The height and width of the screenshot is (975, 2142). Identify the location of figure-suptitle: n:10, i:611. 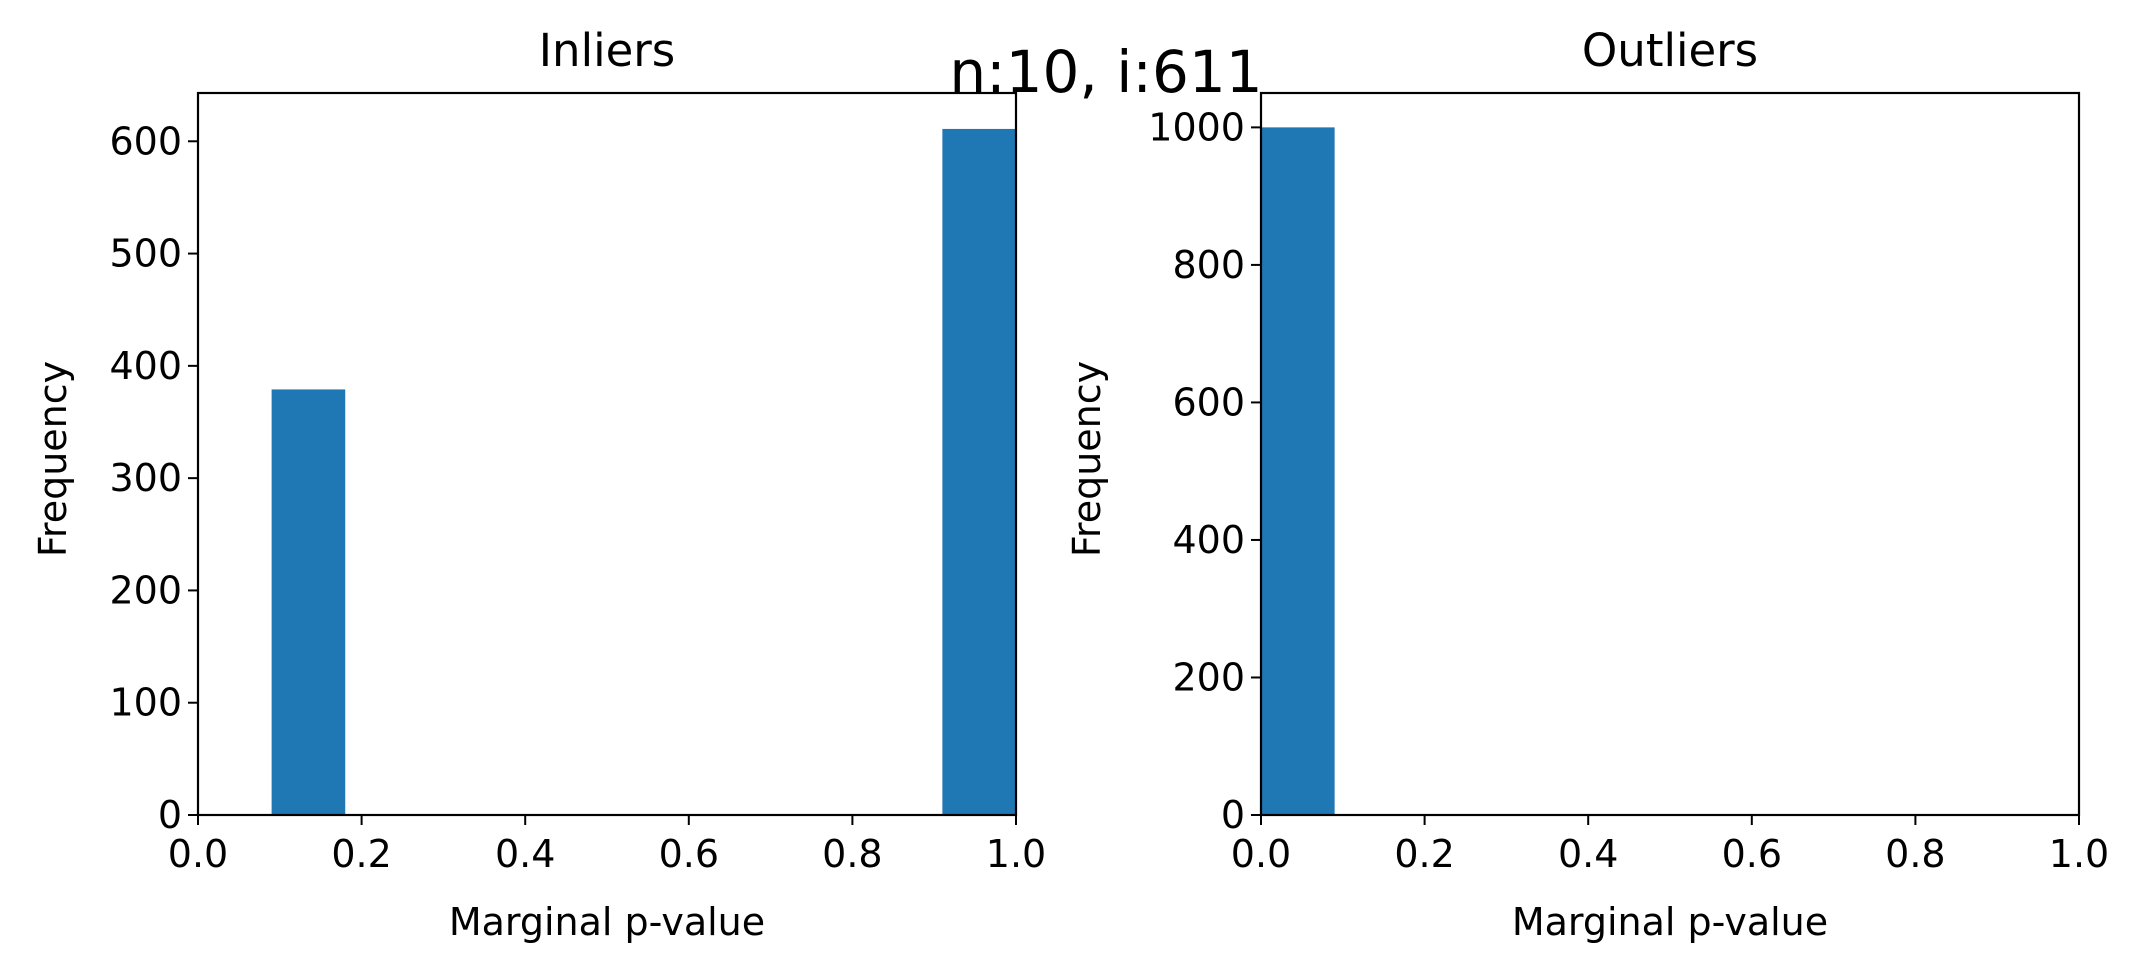
(1105, 72).